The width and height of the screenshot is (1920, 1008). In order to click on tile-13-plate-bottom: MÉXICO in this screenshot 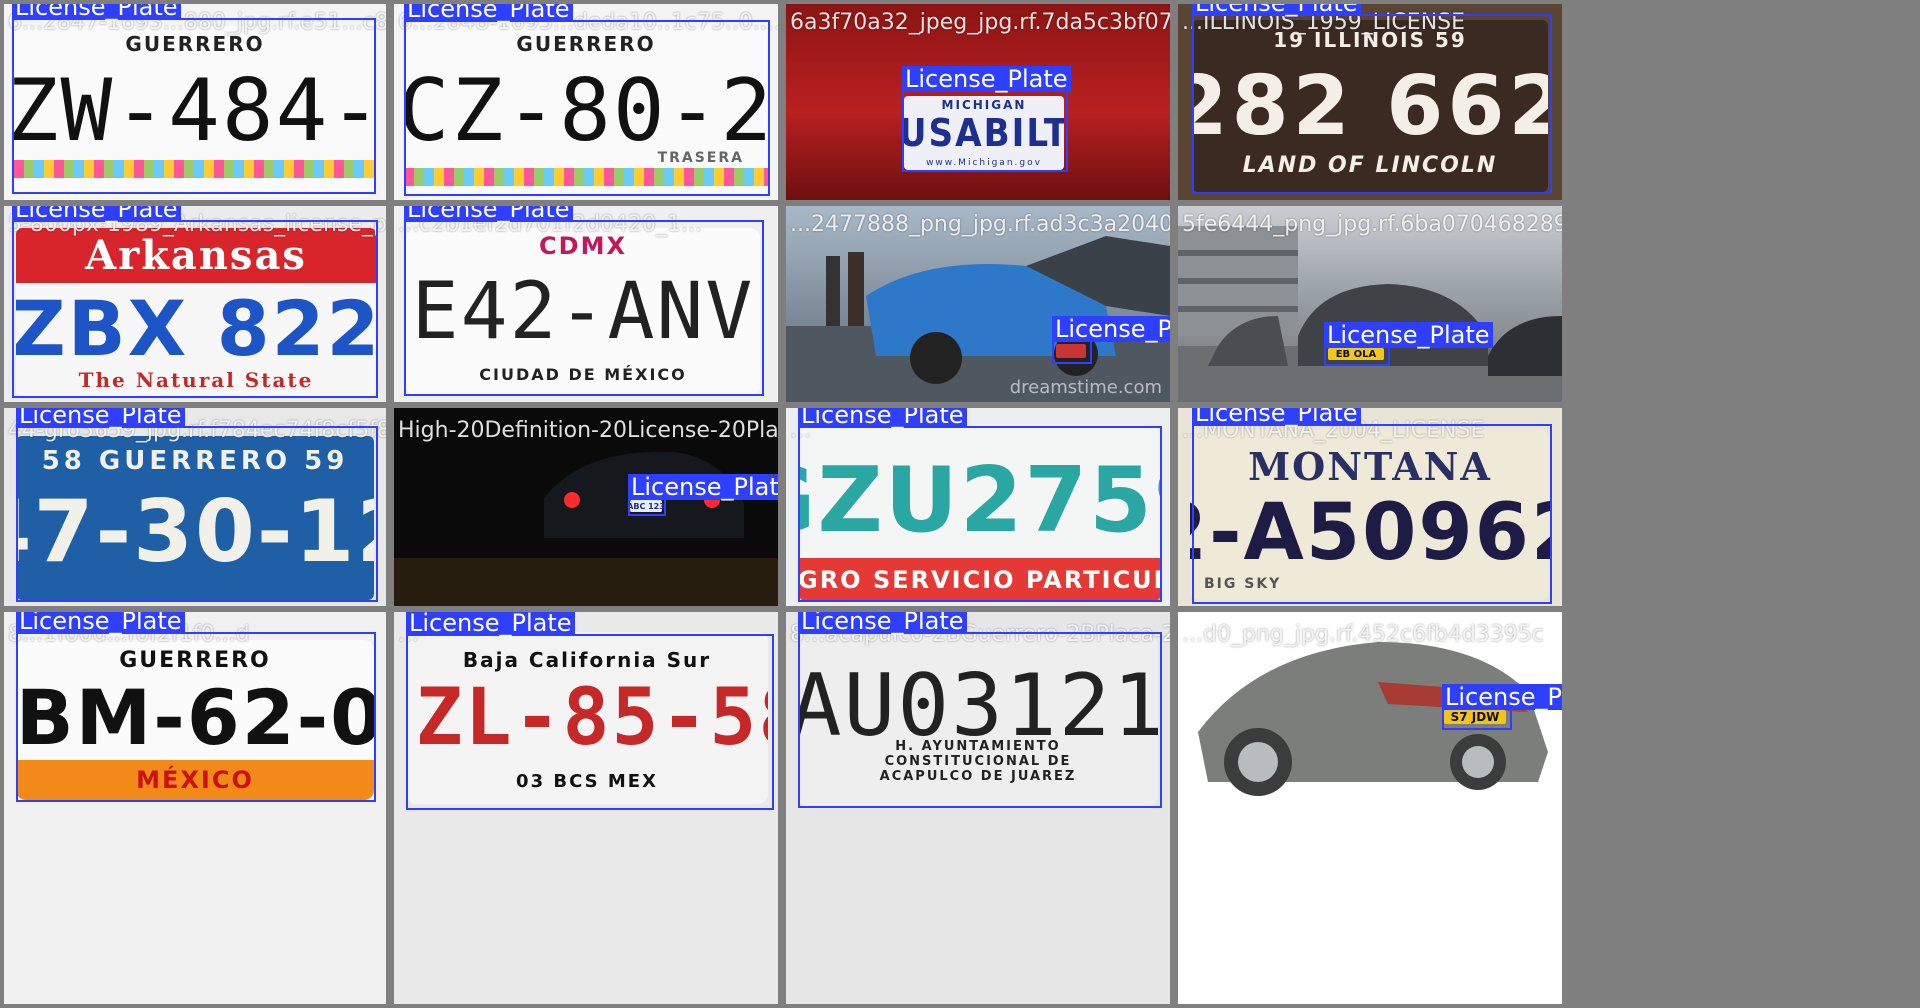, I will do `click(195, 780)`.